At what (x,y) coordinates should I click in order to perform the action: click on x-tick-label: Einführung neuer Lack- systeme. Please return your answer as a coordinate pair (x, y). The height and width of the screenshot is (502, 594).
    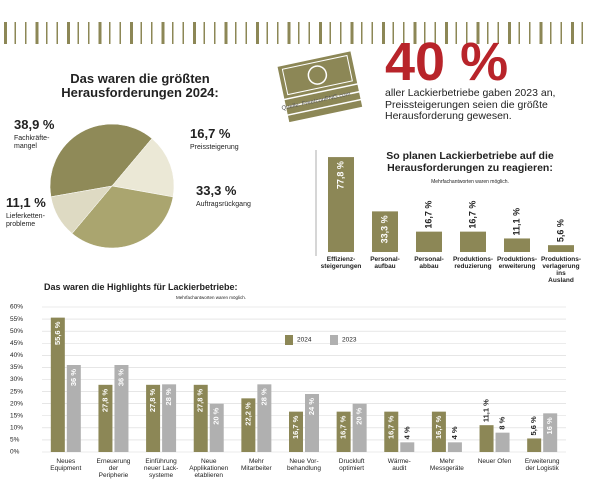
    Looking at the image, I should click on (161, 469).